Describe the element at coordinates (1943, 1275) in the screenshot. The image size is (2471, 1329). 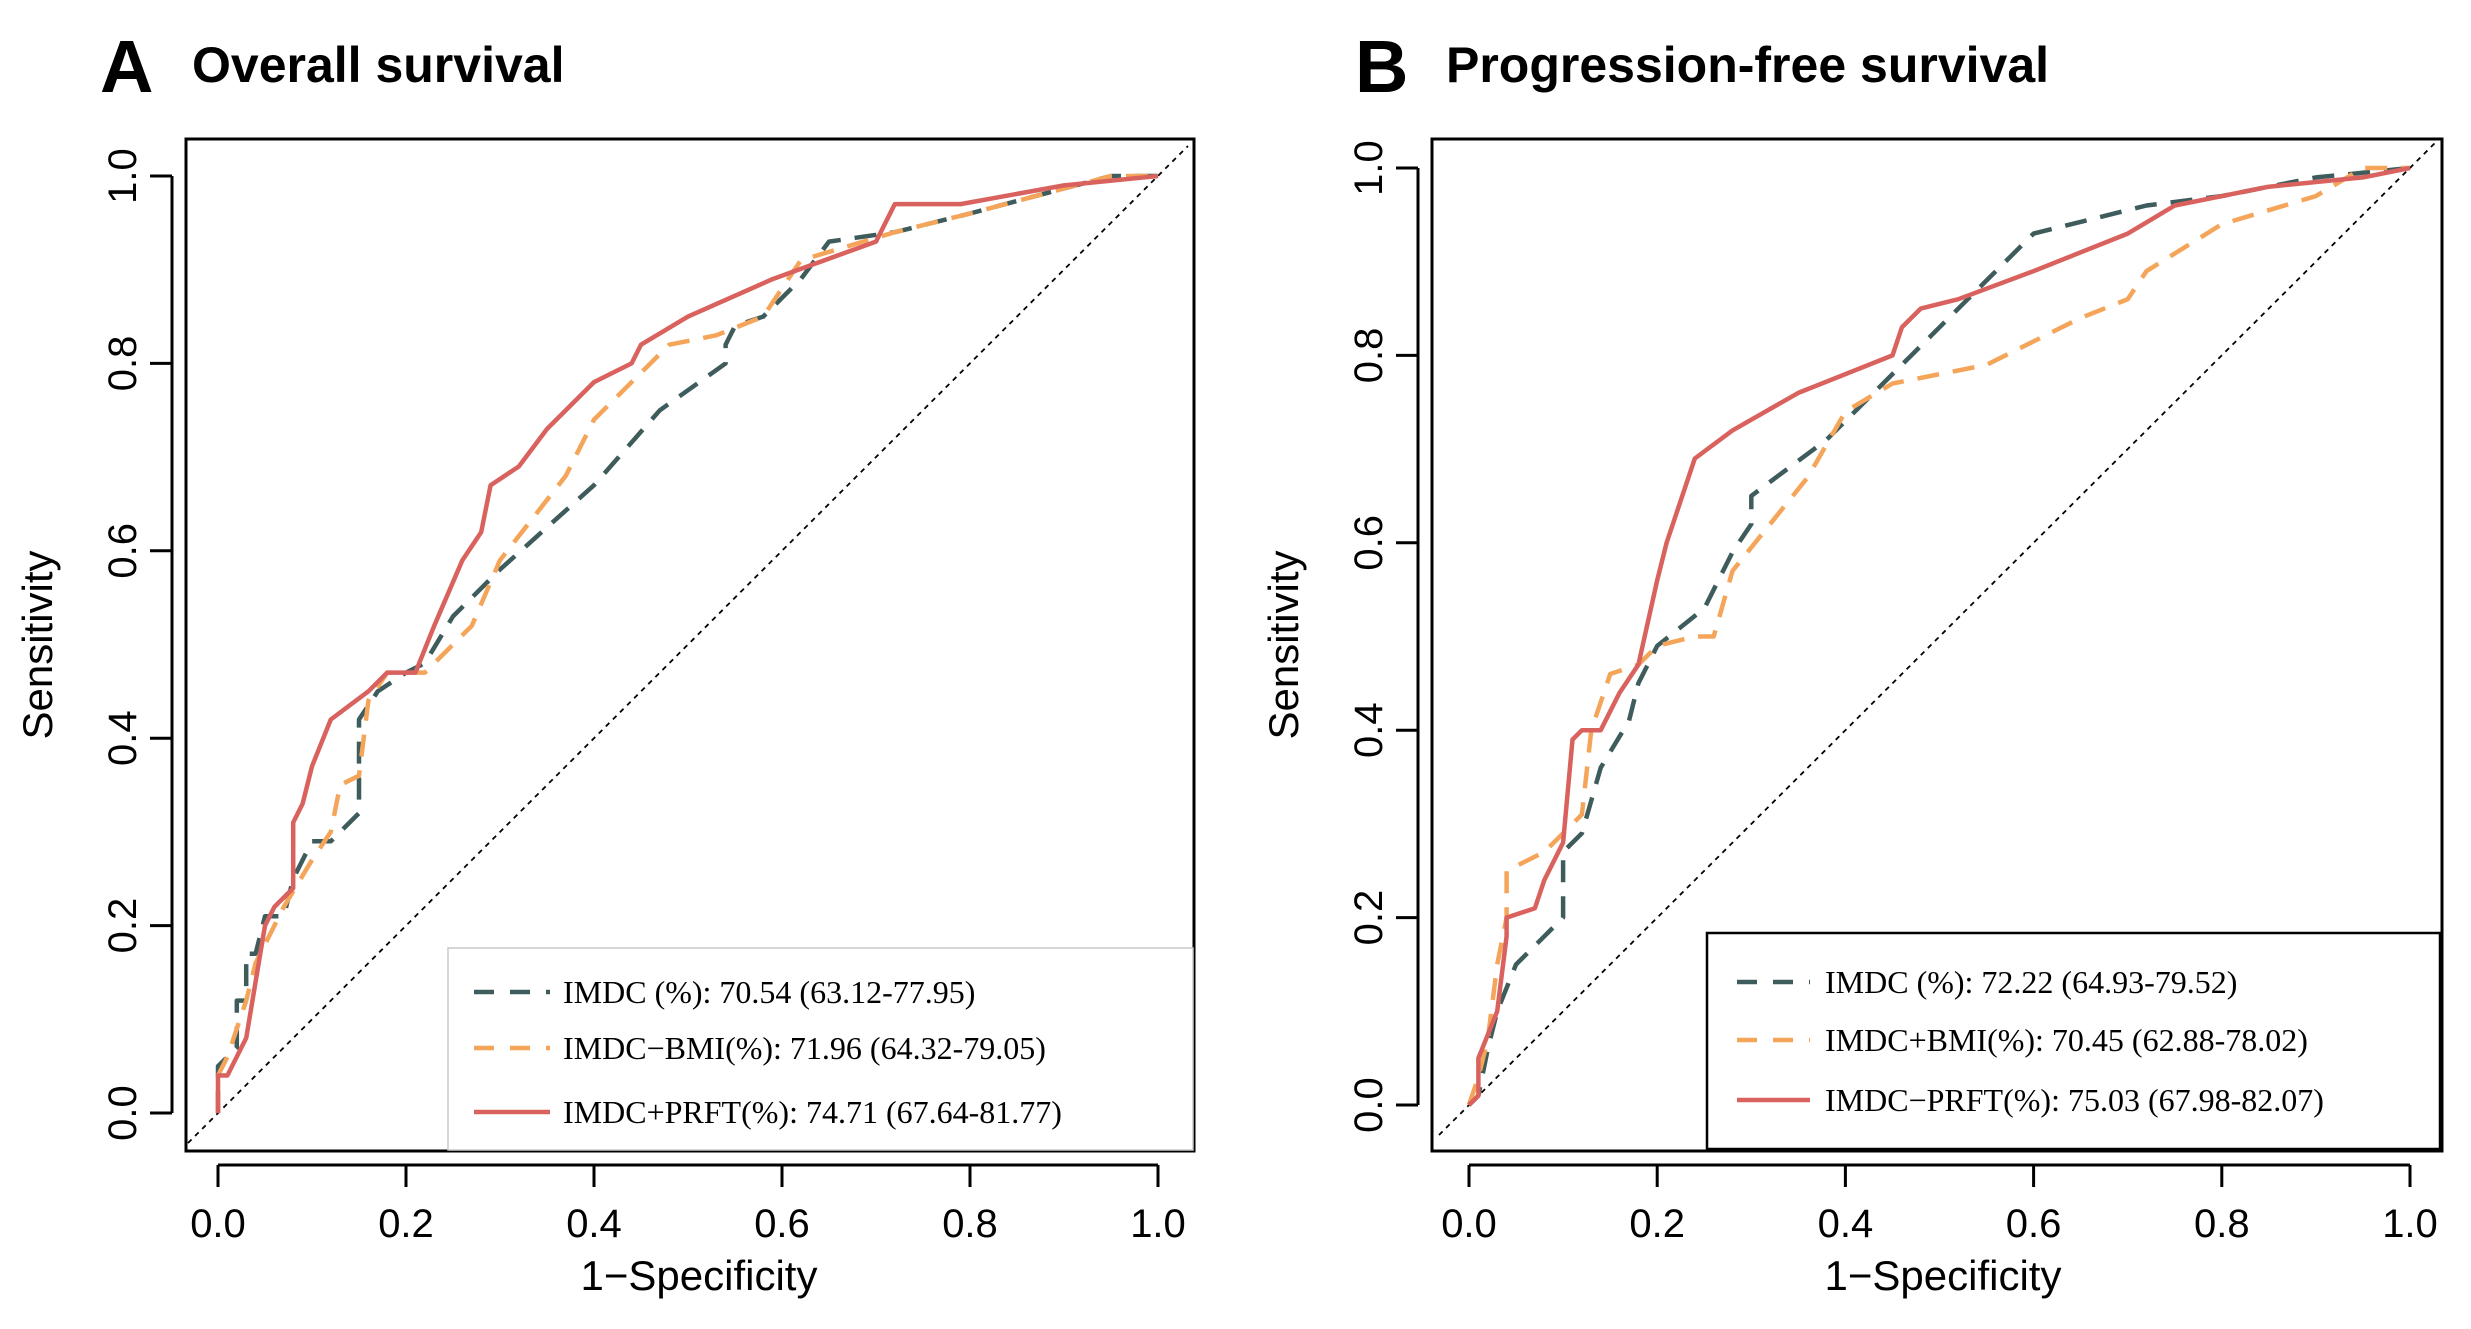
I see `panel-b-x-axis-label: 1−Specificity` at that location.